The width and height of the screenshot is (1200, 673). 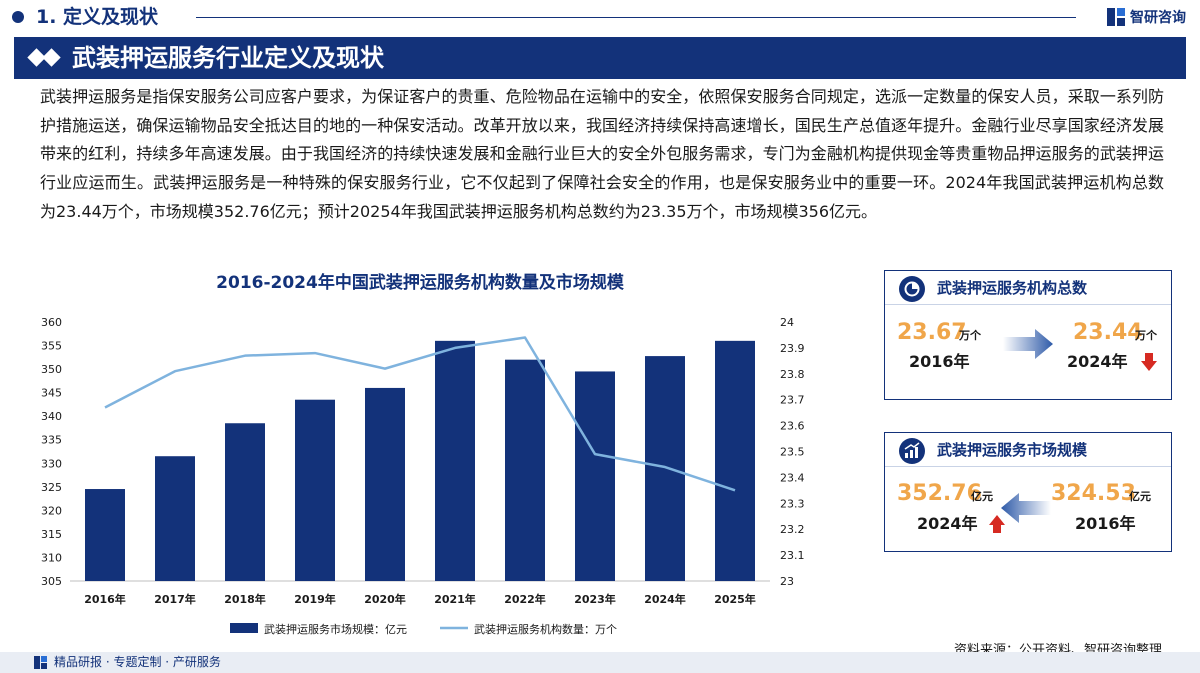 I want to click on x-tick-label: 2022年, so click(x=525, y=599).